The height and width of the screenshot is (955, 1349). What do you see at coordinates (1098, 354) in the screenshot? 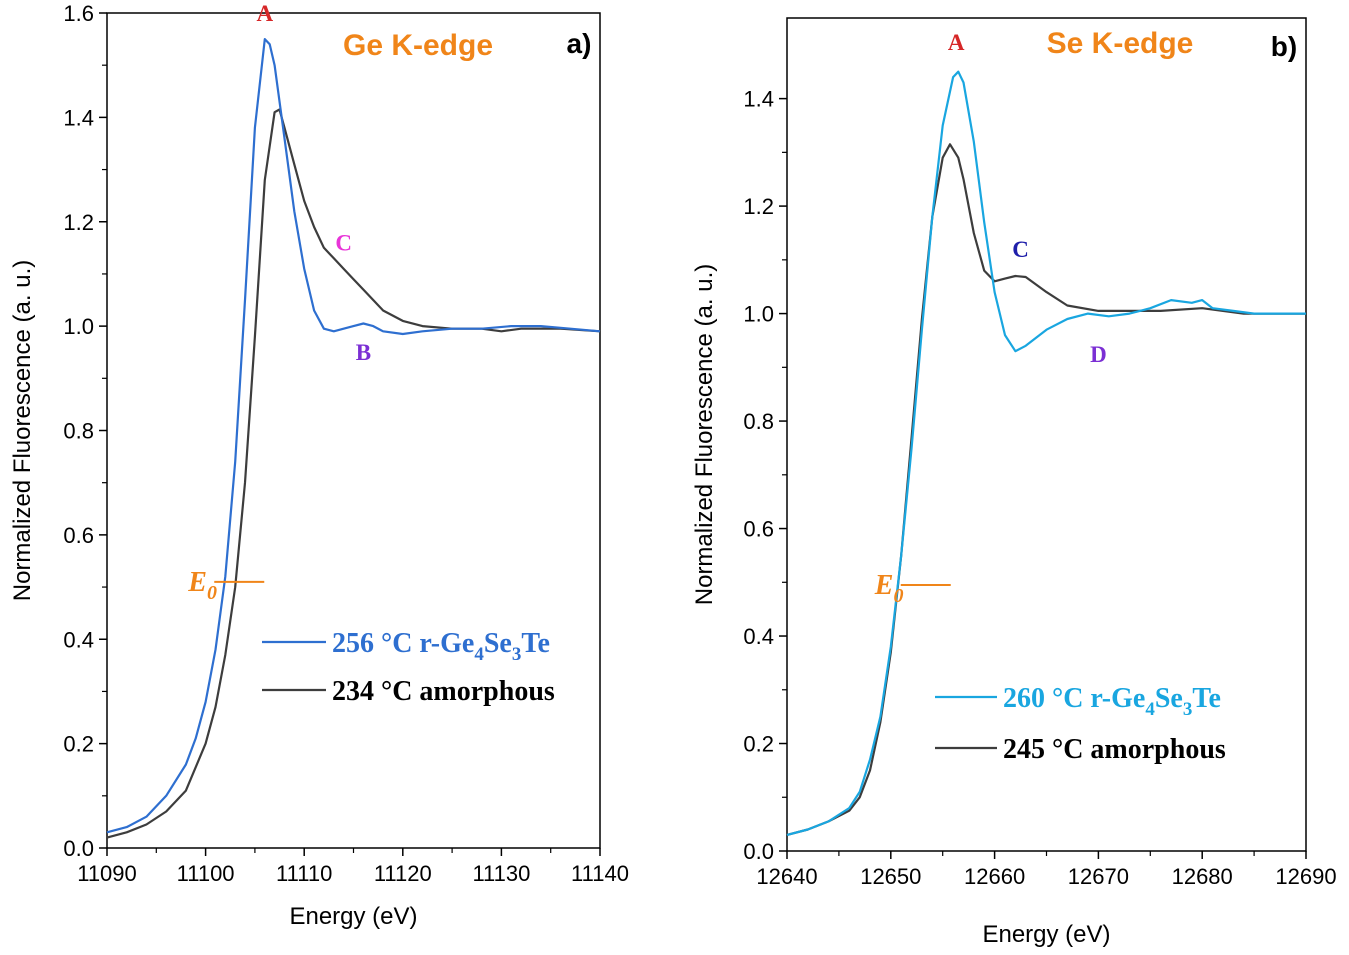
I see `peak-label-d: D` at bounding box center [1098, 354].